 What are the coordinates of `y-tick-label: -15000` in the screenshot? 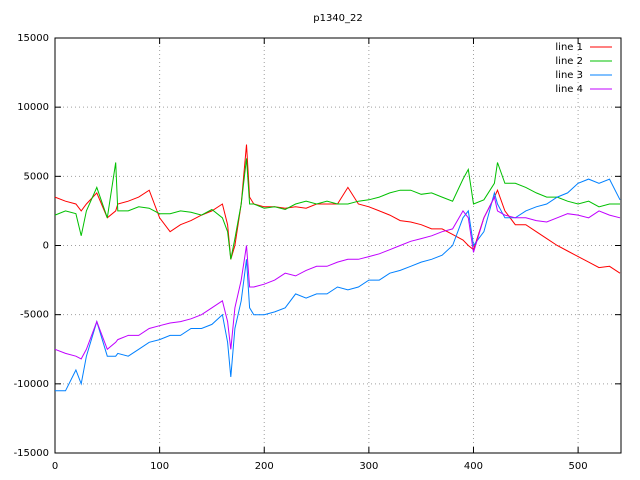 It's located at (31, 453).